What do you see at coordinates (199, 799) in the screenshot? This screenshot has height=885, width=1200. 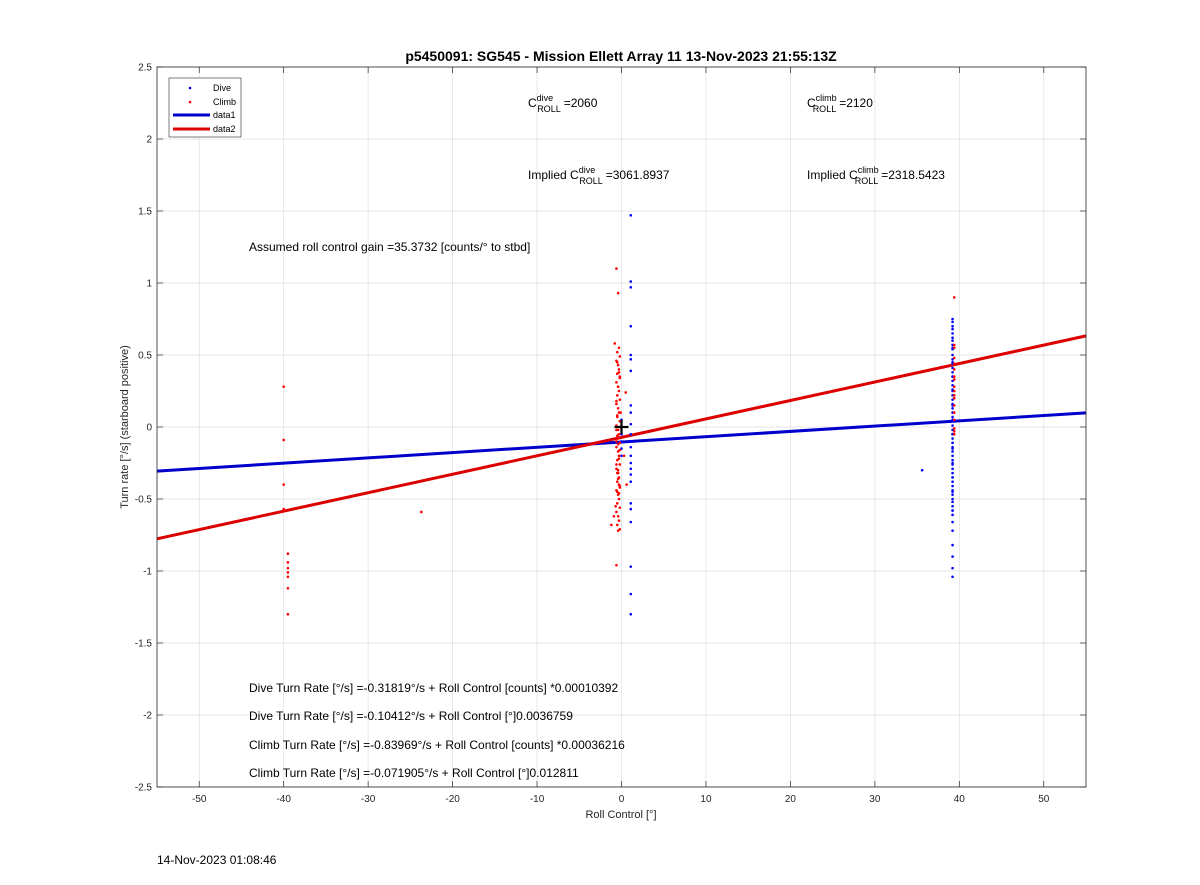 I see `x-tick-label: -50` at bounding box center [199, 799].